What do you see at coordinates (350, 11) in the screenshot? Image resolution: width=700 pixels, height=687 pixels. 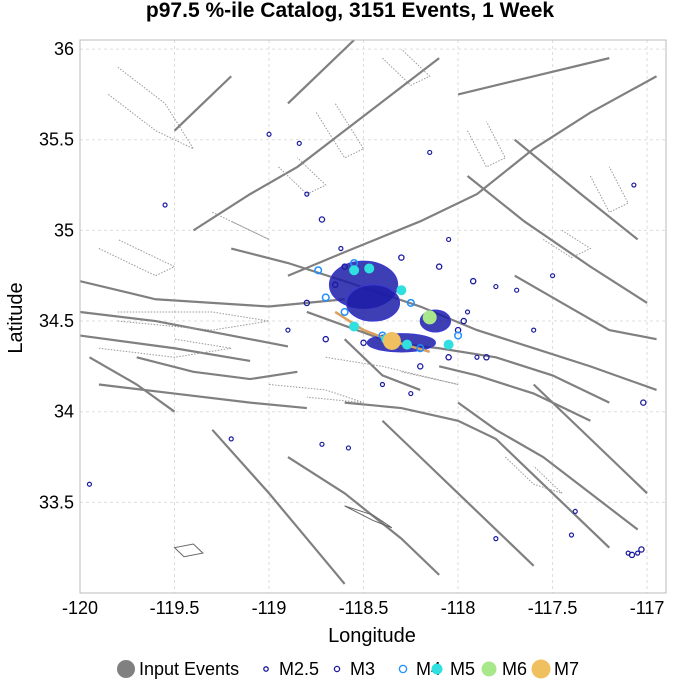 I see `chart-title: p97.5 %-ile Catalog, 3151 Events, 1 Week` at bounding box center [350, 11].